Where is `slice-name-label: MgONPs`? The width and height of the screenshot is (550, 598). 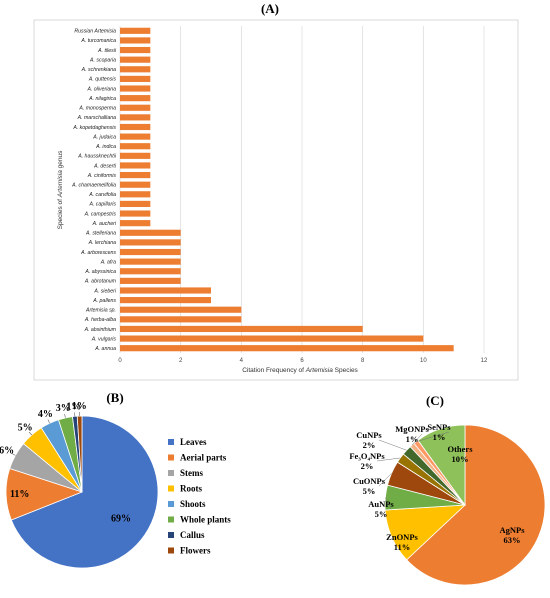
slice-name-label: MgONPs is located at coordinates (412, 429).